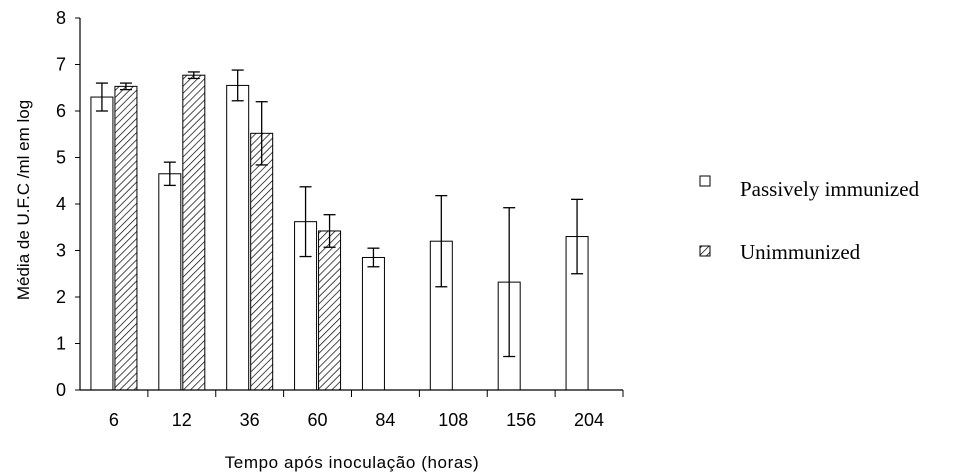 This screenshot has width=972, height=474. What do you see at coordinates (830, 189) in the screenshot?
I see `legend-label-passively-immunized: Passively immunized` at bounding box center [830, 189].